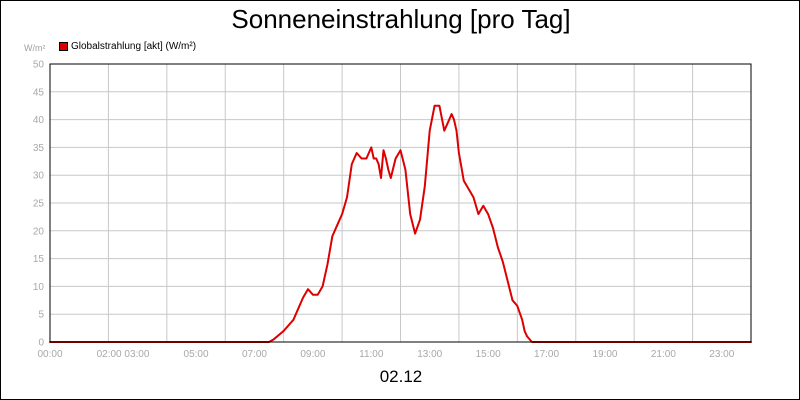 This screenshot has width=800, height=400. What do you see at coordinates (371, 354) in the screenshot?
I see `x-tick-label: 11:00` at bounding box center [371, 354].